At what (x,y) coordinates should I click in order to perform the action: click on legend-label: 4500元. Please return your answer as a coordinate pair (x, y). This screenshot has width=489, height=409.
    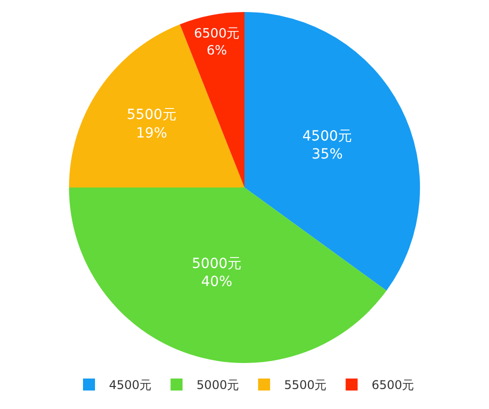
    Looking at the image, I should click on (130, 385).